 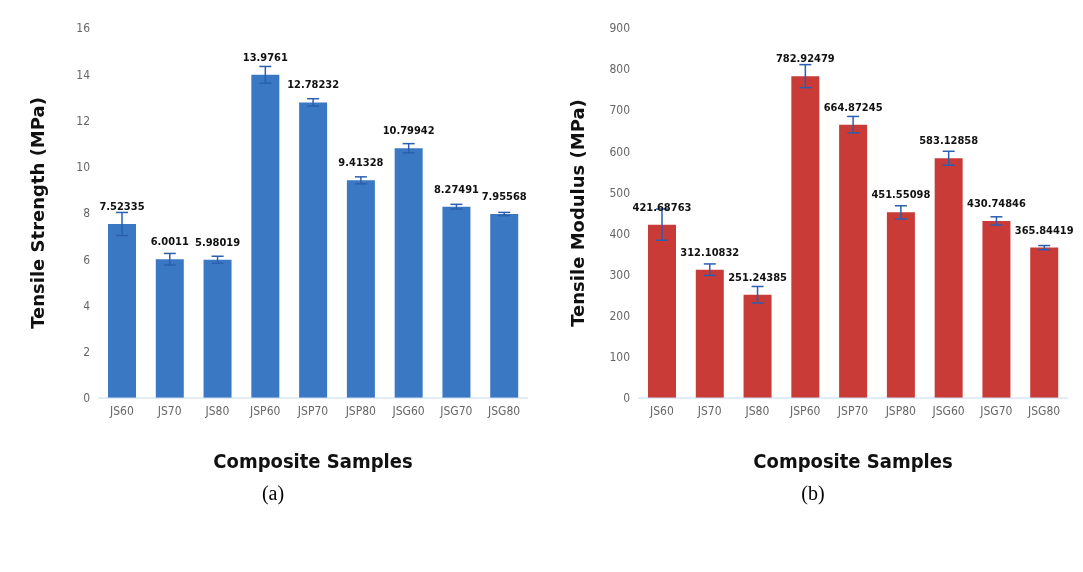 I want to click on data-label: 7.52335, so click(x=122, y=207).